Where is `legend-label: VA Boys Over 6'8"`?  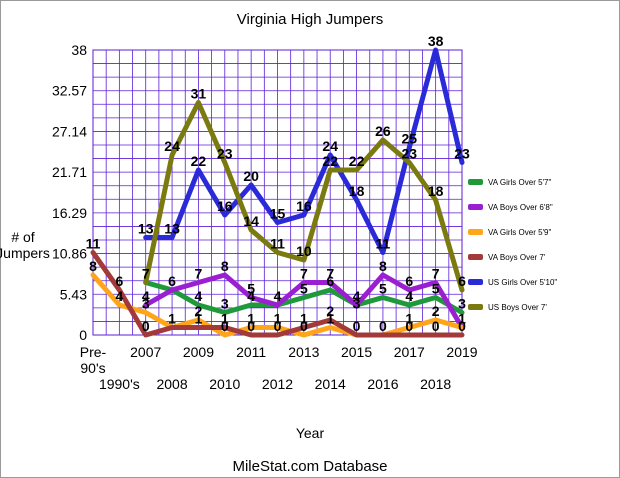
legend-label: VA Boys Over 6'8" is located at coordinates (520, 207).